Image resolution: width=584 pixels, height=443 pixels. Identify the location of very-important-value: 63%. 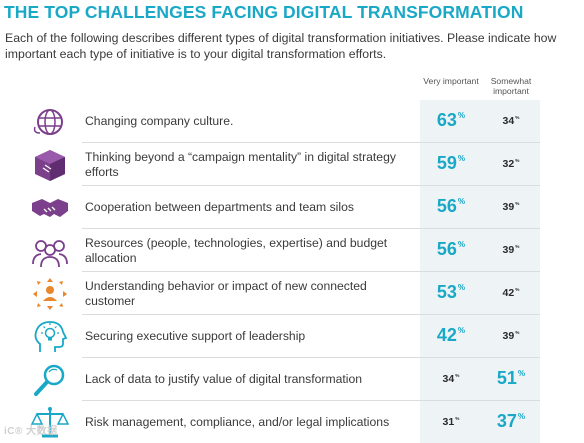
(451, 120).